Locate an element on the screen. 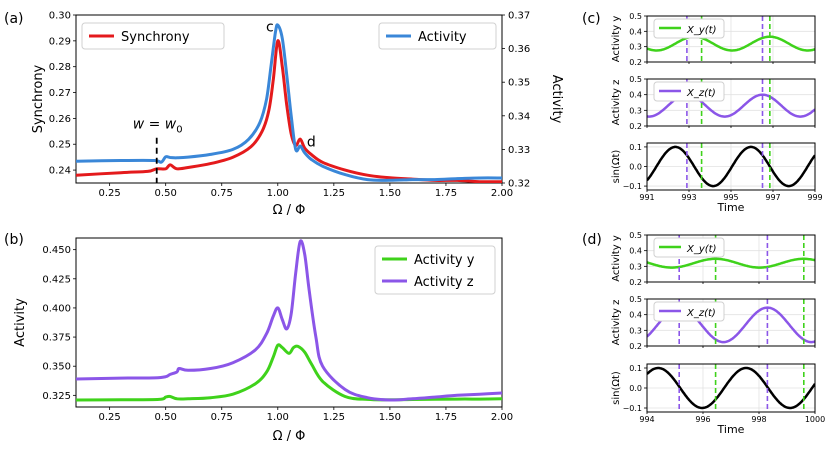 The height and width of the screenshot is (453, 830). y2-tick-label: 0.36 is located at coordinates (519, 49).